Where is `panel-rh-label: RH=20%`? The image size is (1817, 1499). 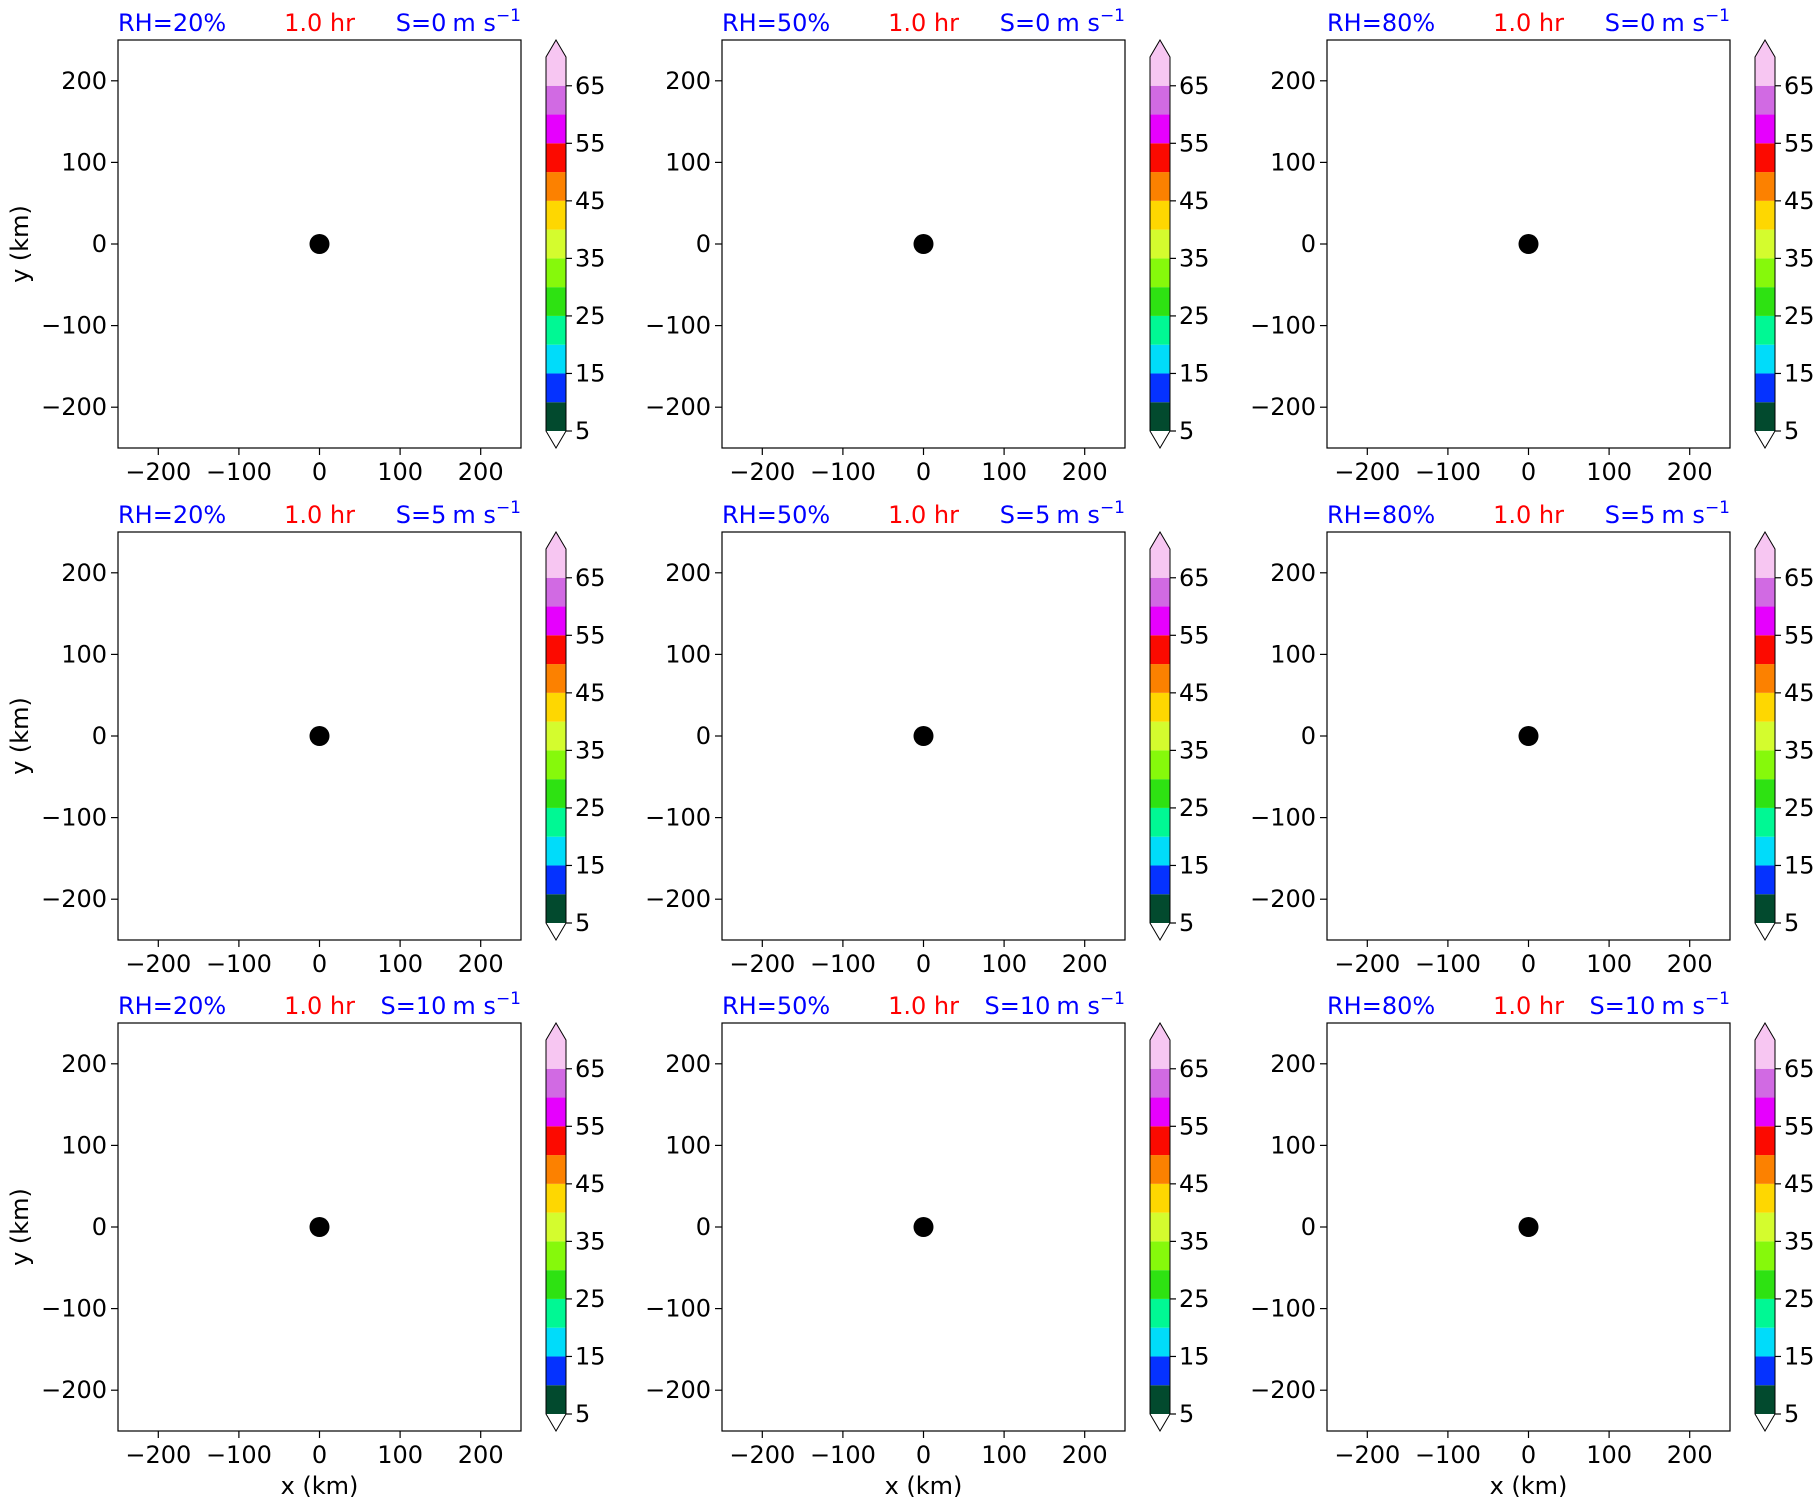
panel-rh-label: RH=20% is located at coordinates (172, 1006).